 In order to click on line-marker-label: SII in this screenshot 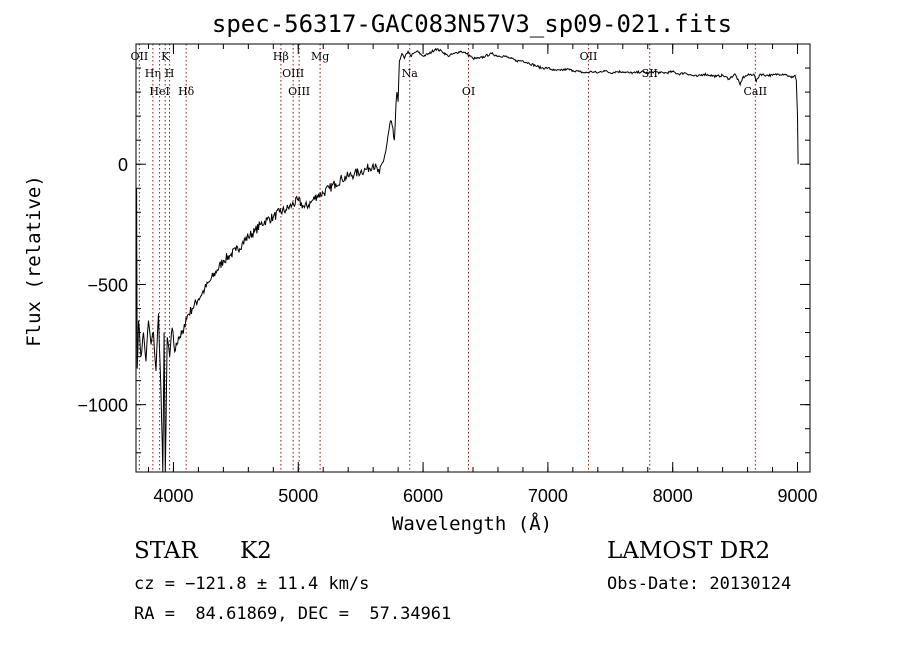, I will do `click(650, 73)`.